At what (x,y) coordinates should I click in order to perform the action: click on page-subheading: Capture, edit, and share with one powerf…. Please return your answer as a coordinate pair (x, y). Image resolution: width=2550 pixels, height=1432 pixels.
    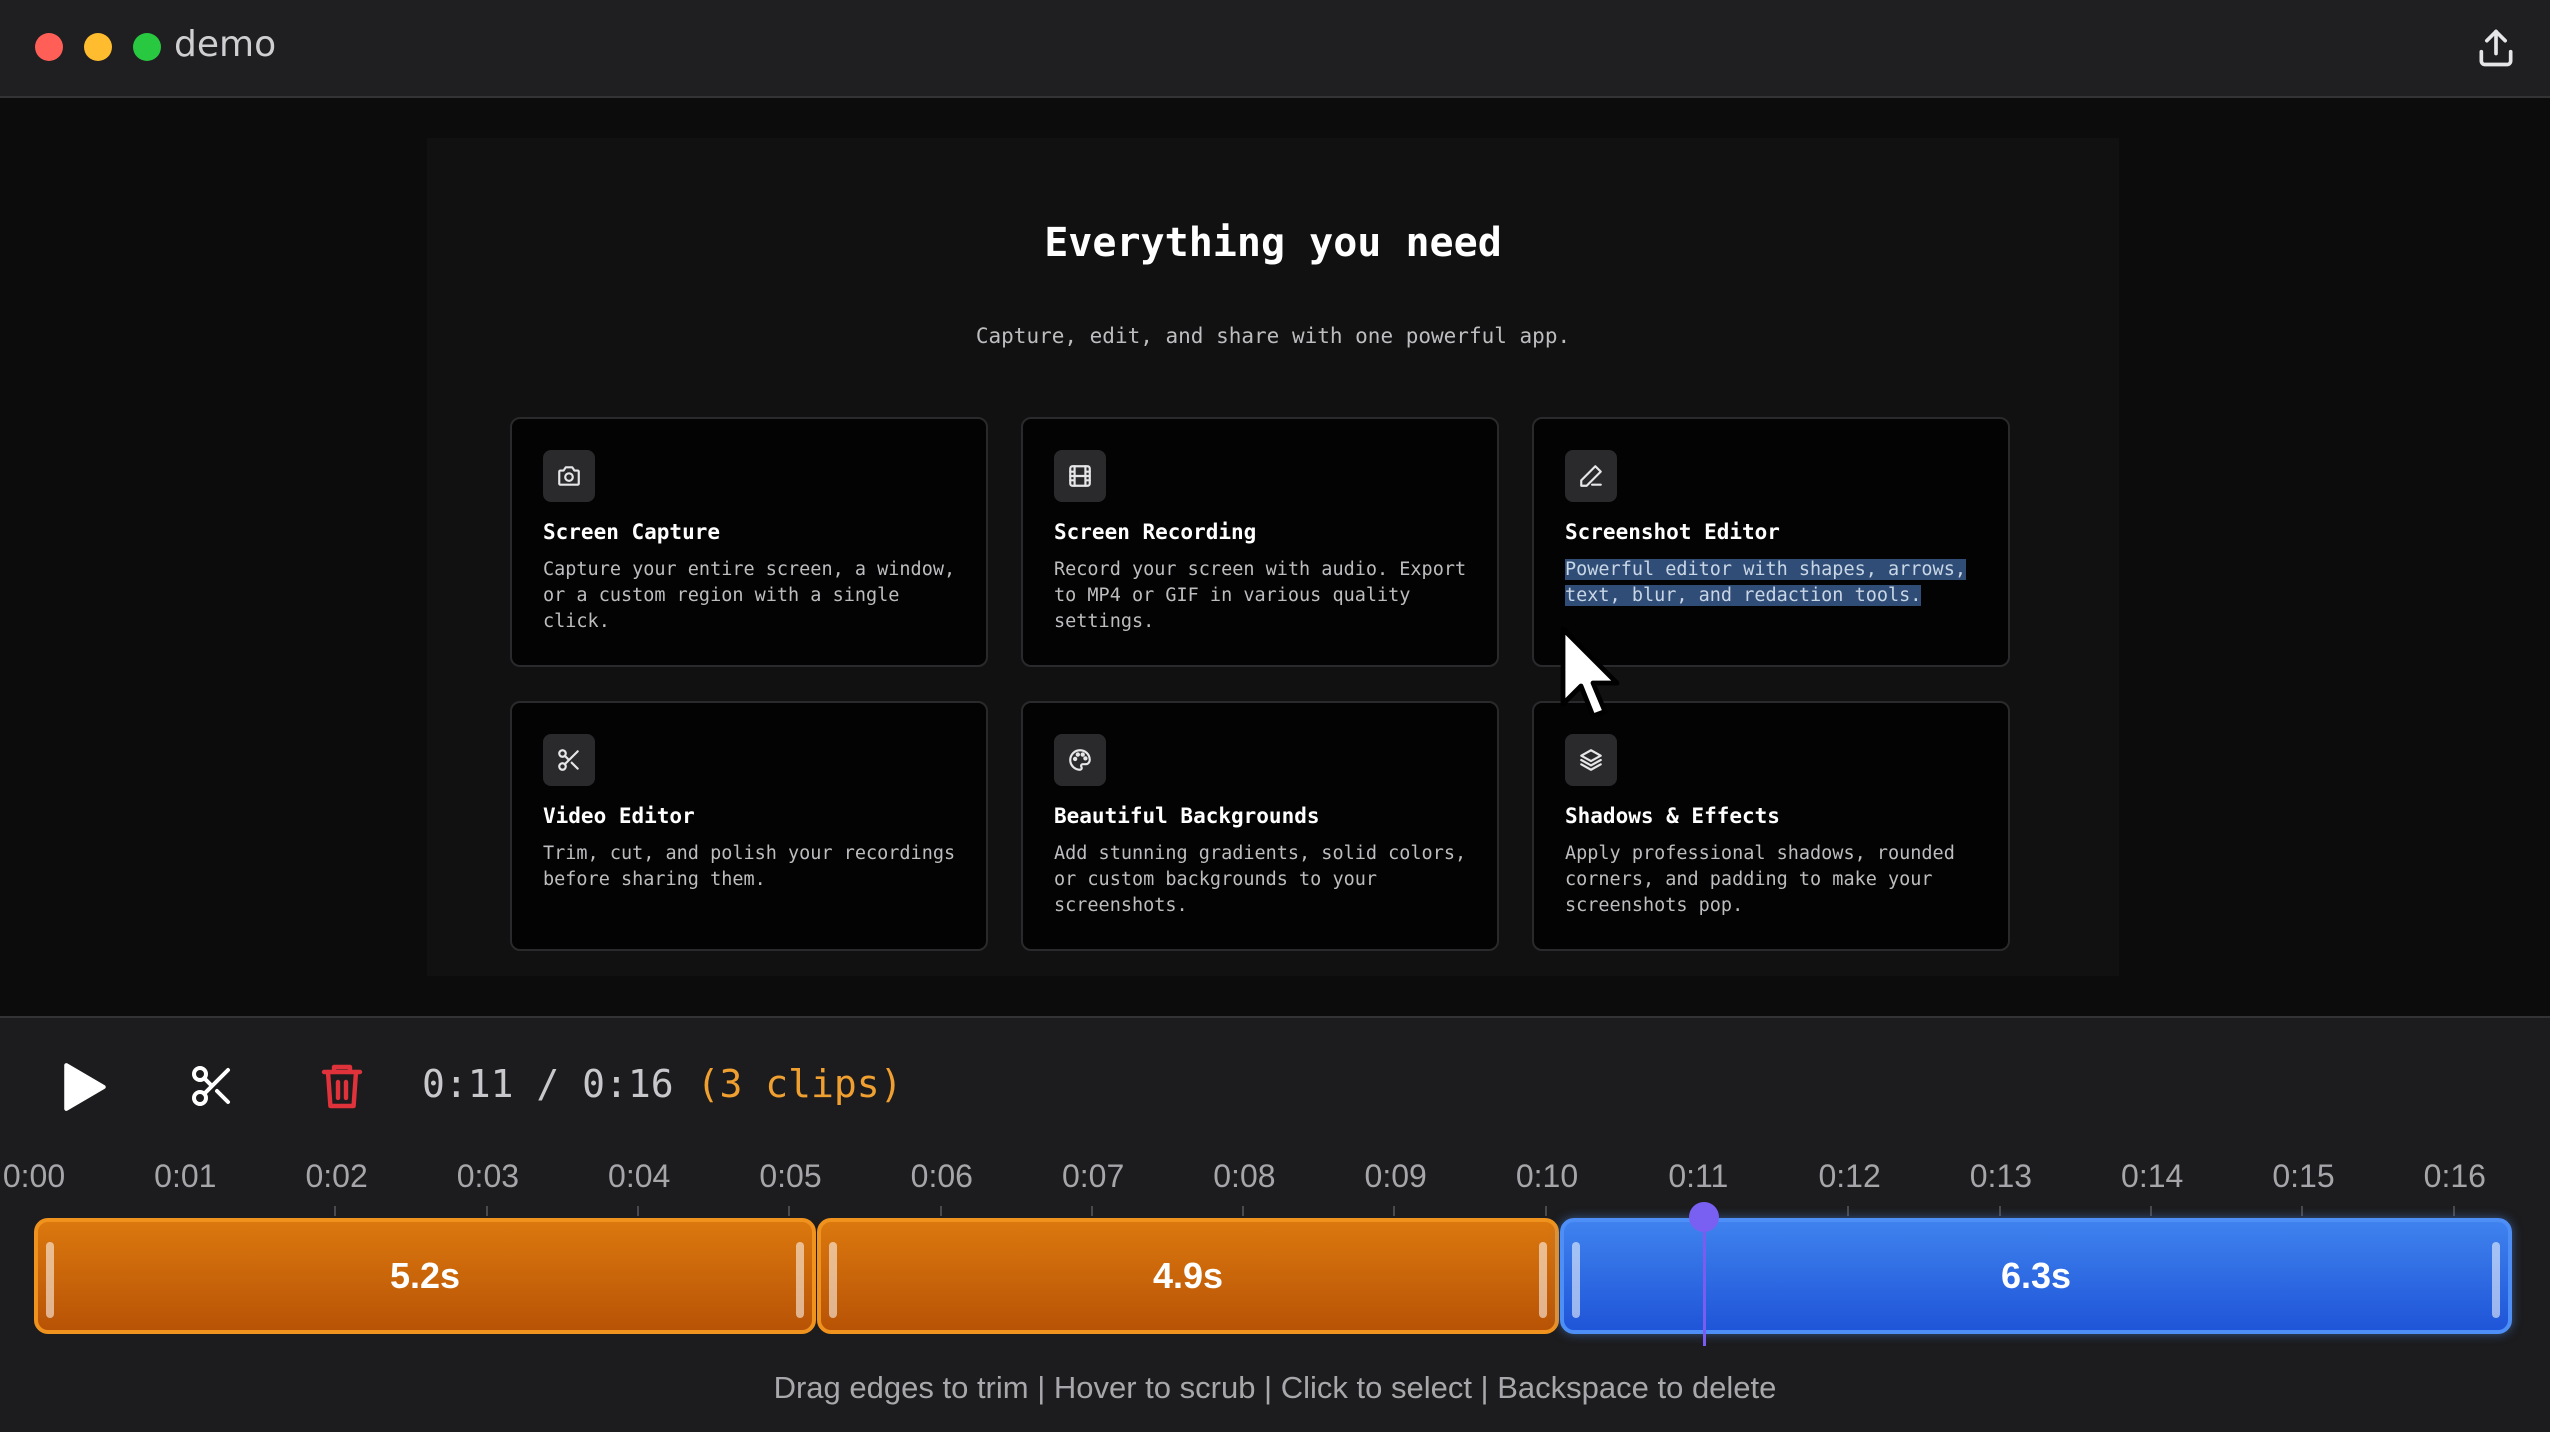
    Looking at the image, I should click on (1273, 336).